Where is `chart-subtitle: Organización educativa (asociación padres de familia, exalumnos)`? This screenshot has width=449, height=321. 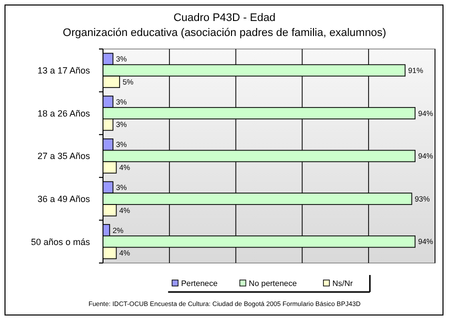 chart-subtitle: Organización educativa (asociación padres de familia, exalumnos) is located at coordinates (224, 33).